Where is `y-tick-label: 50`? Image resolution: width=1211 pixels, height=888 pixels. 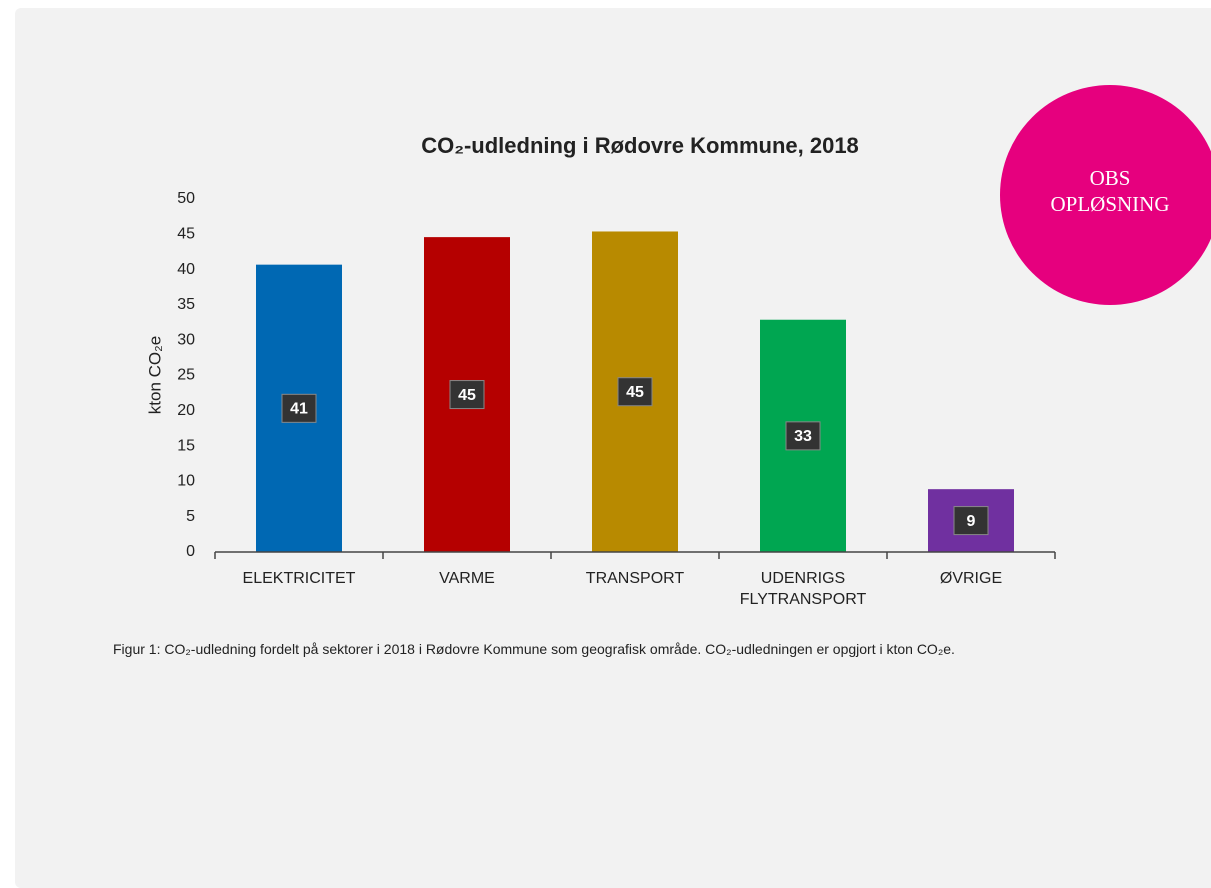 y-tick-label: 50 is located at coordinates (186, 198).